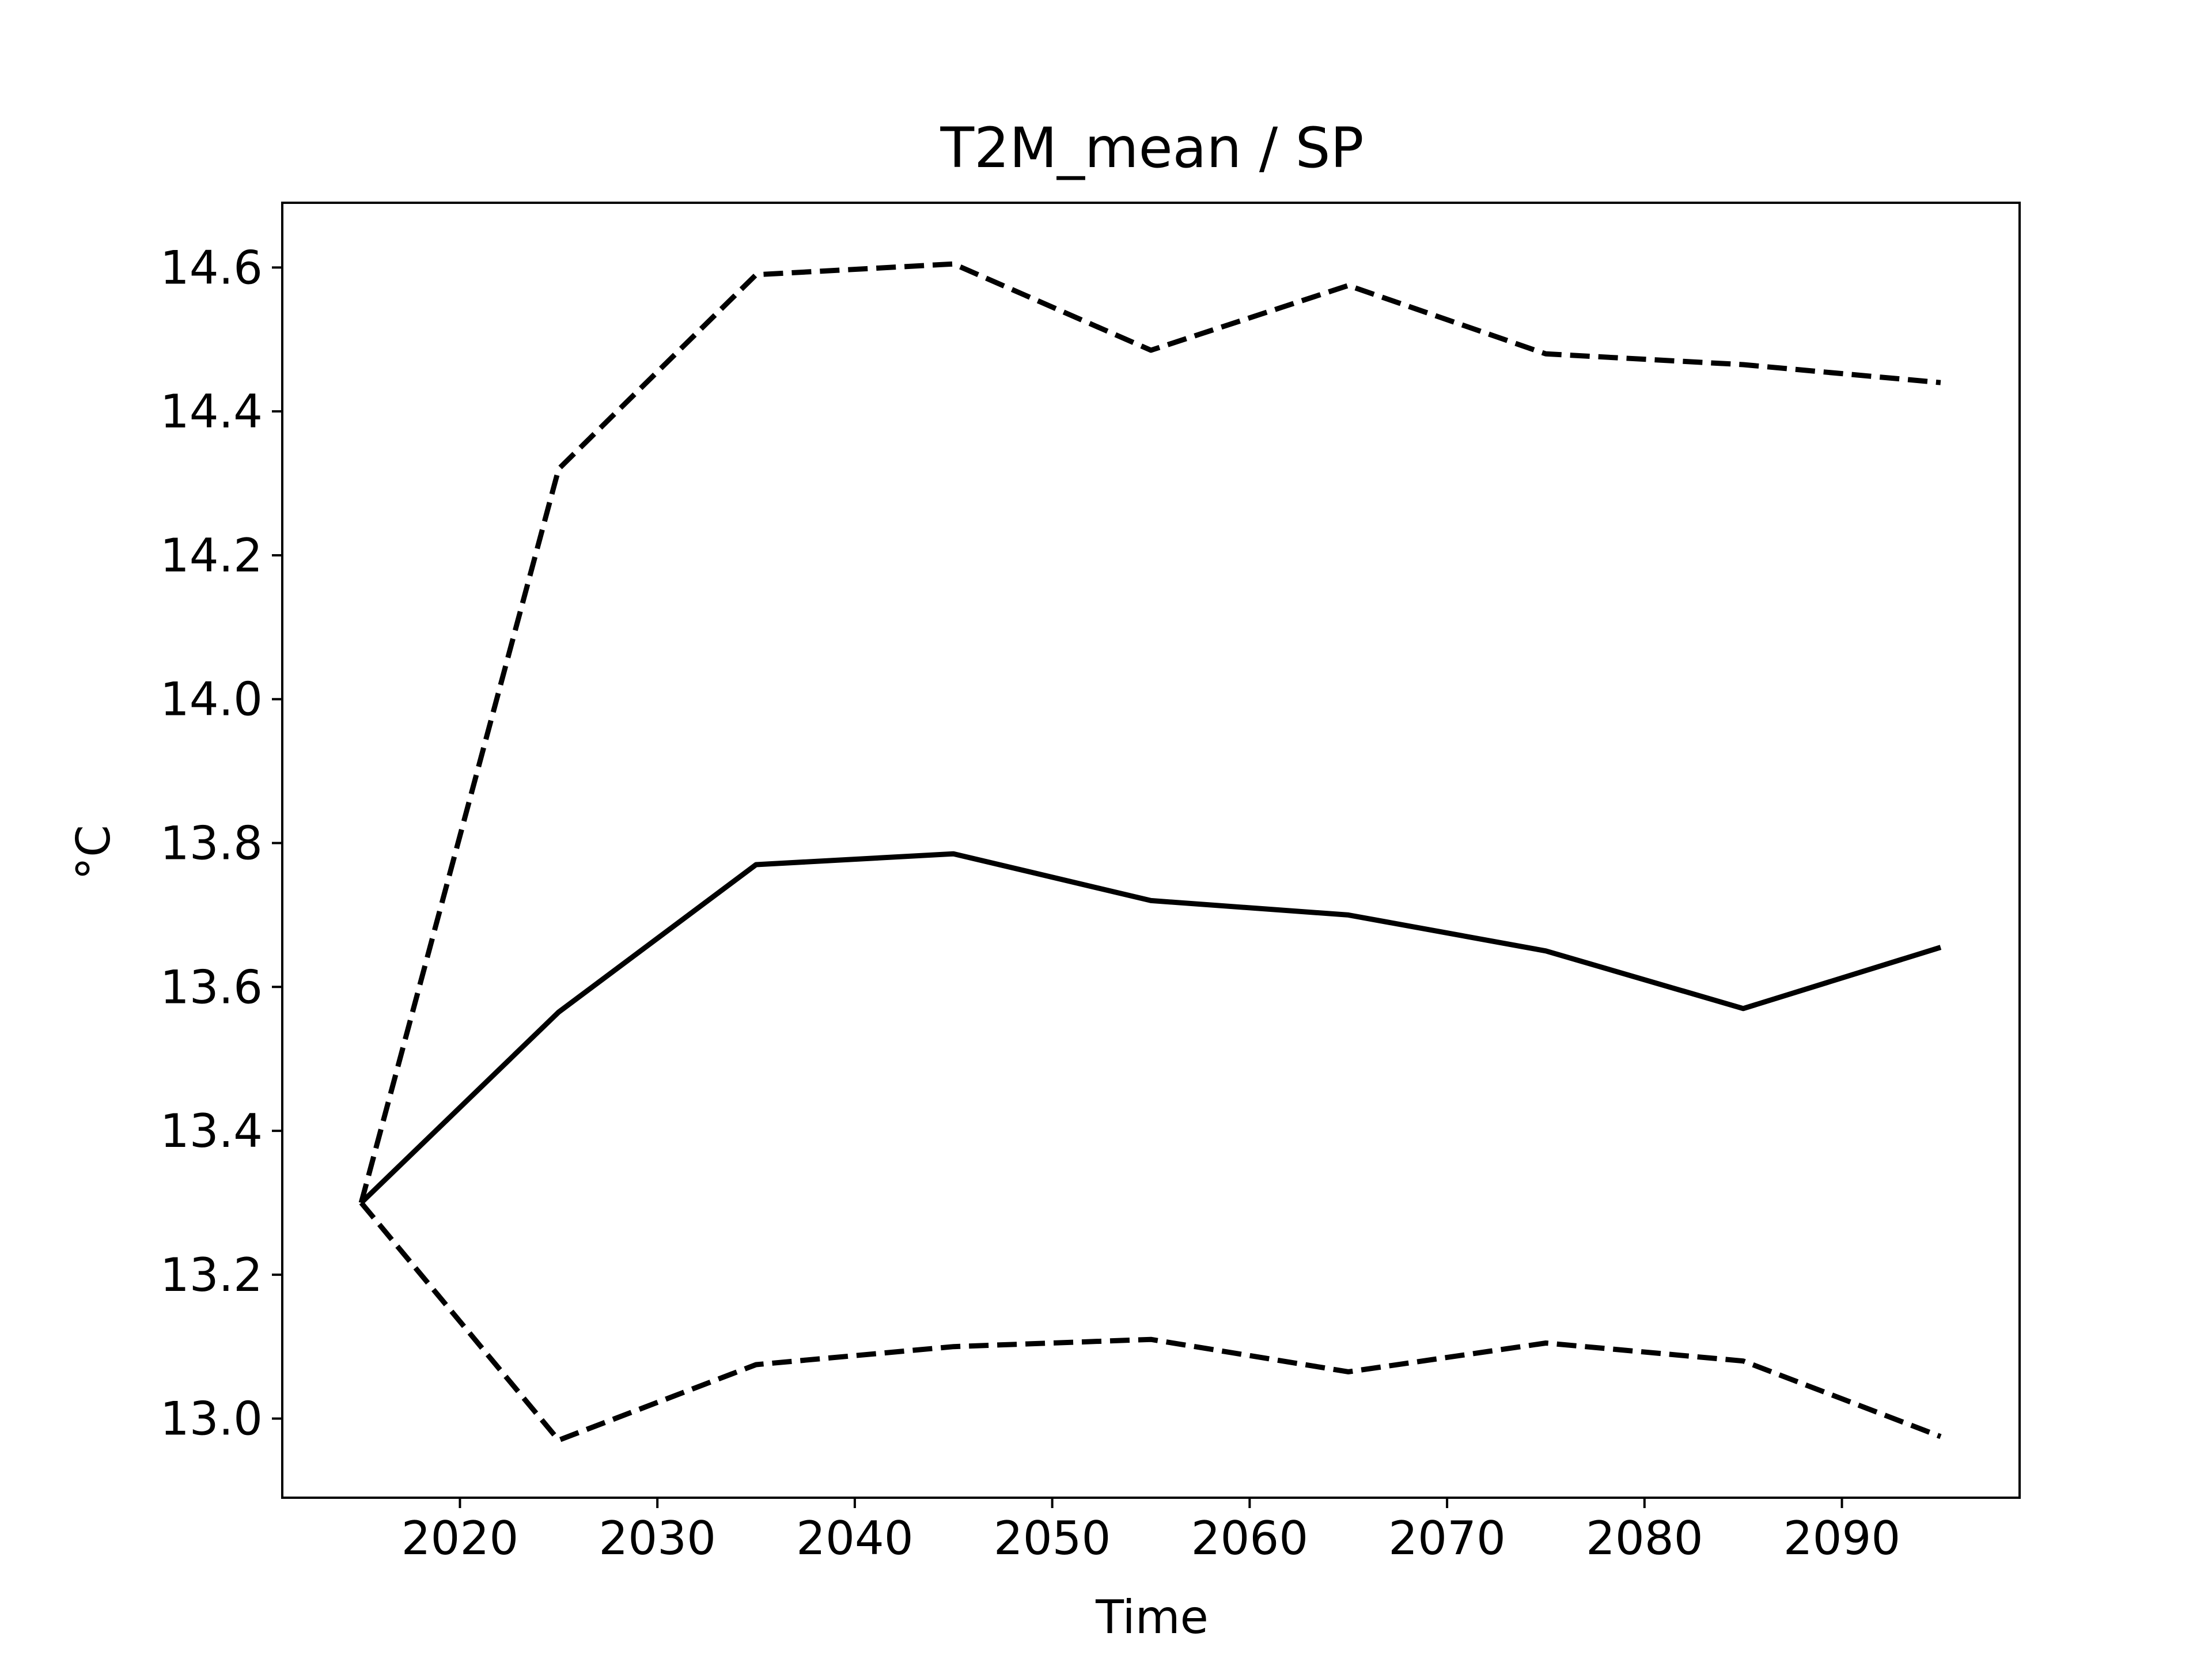  What do you see at coordinates (211, 1275) in the screenshot?
I see `y-tick-label: 13.2` at bounding box center [211, 1275].